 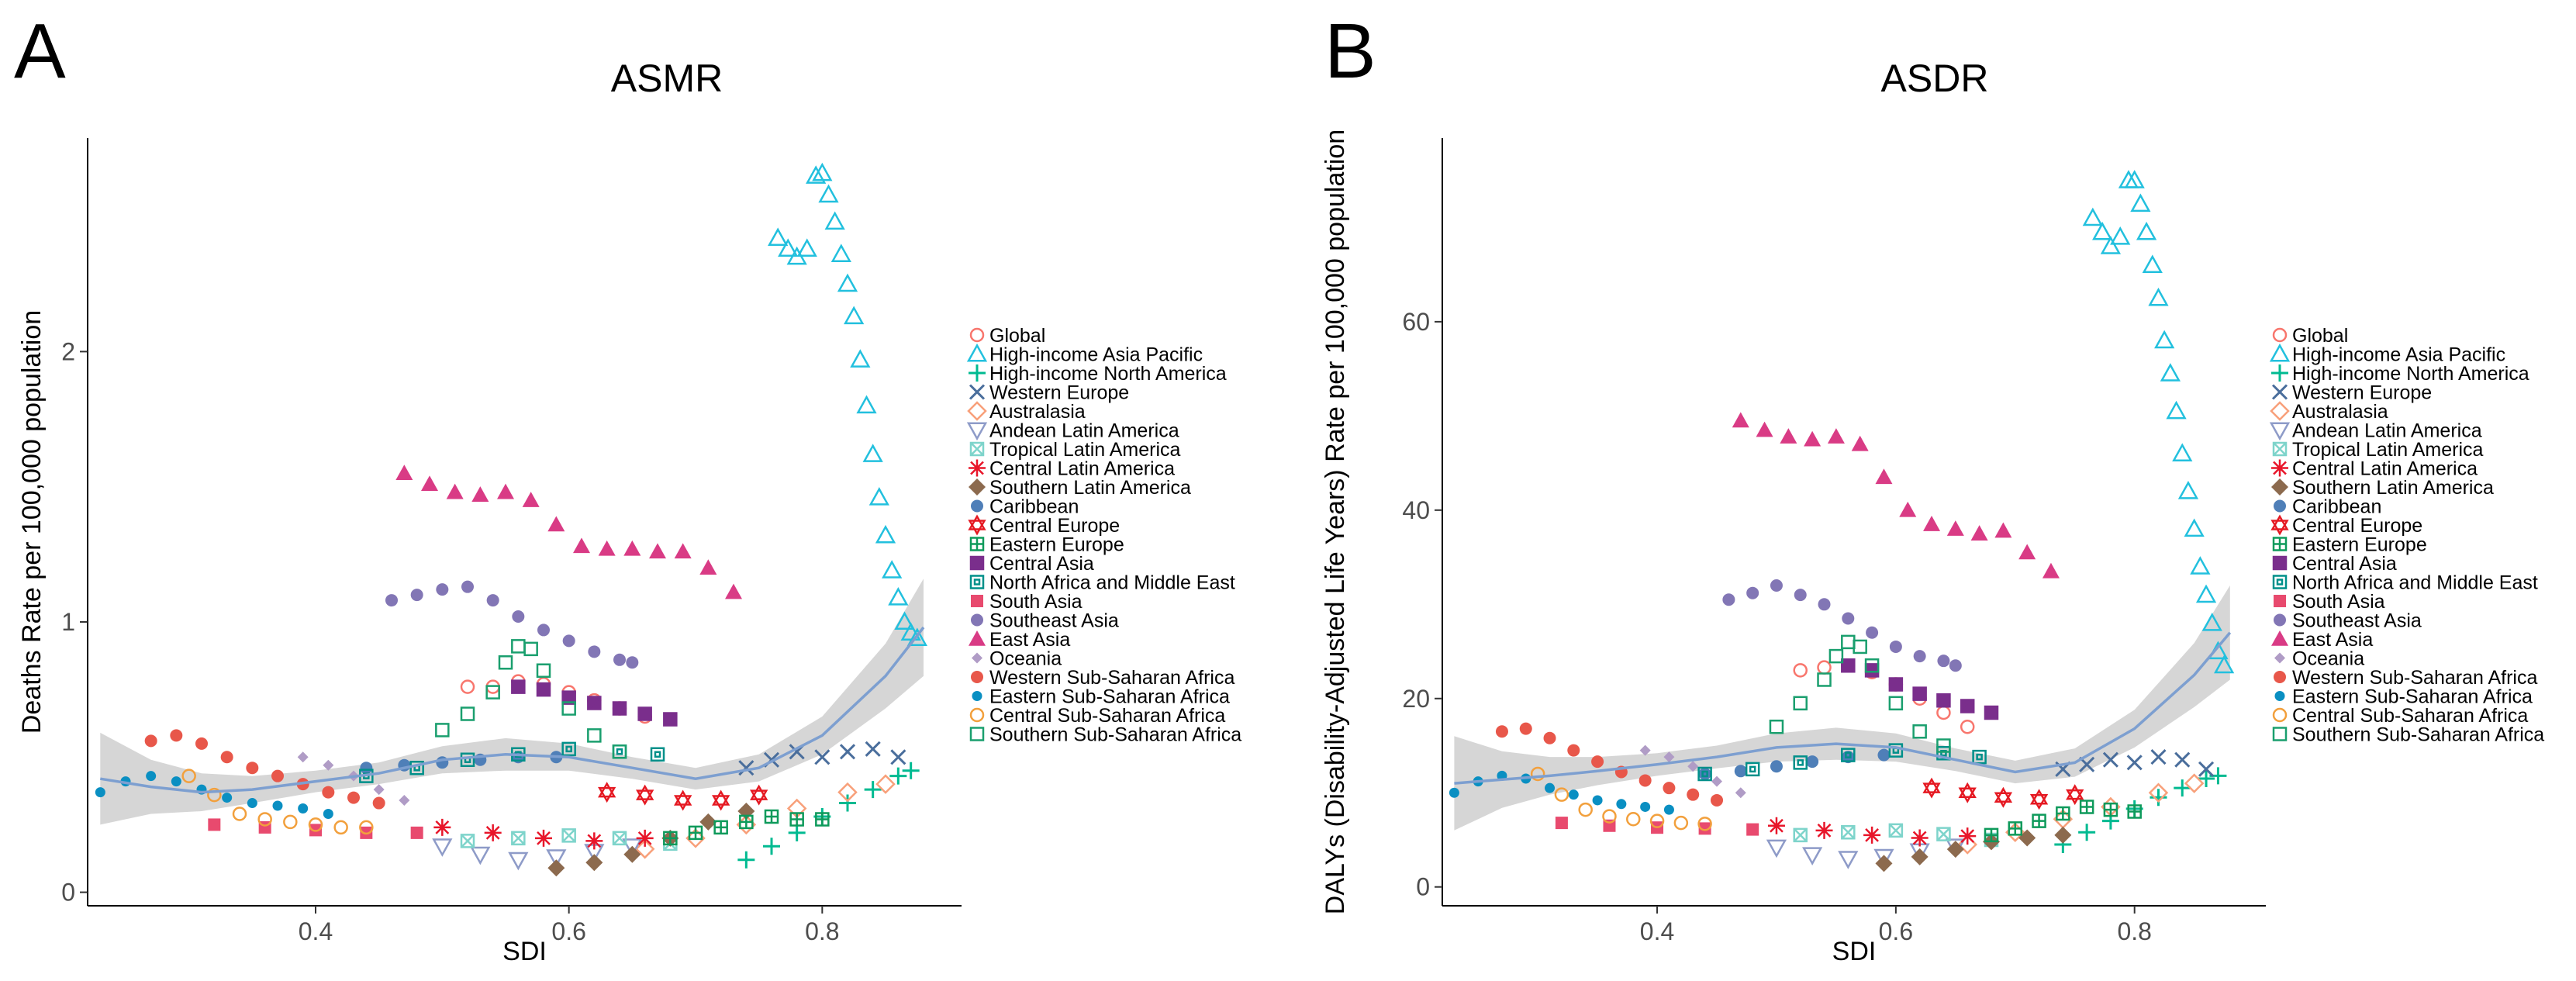 I want to click on legend-item: Central Sub-Saharan Africa, so click(x=1097, y=716).